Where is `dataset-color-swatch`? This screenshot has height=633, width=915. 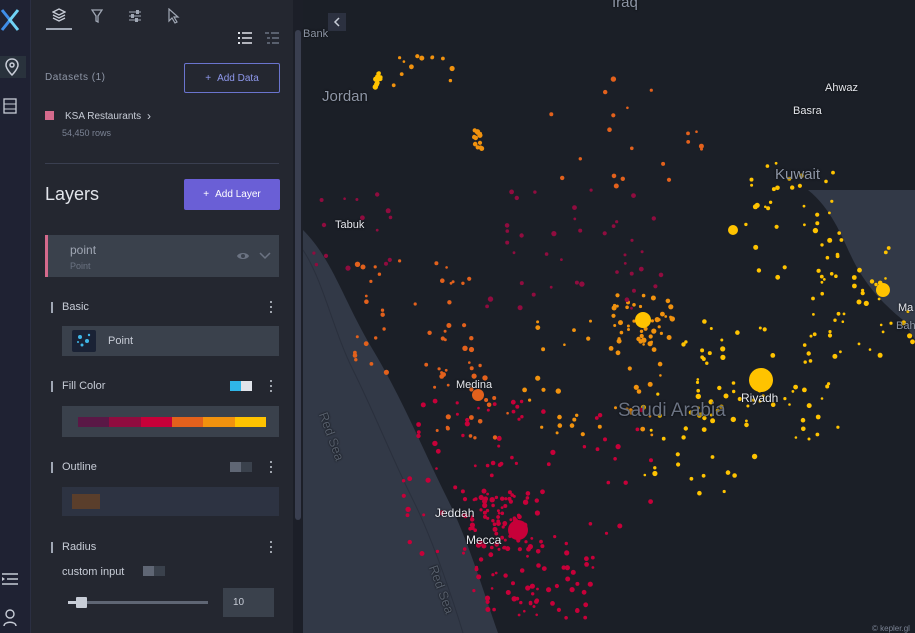
dataset-color-swatch is located at coordinates (49, 115).